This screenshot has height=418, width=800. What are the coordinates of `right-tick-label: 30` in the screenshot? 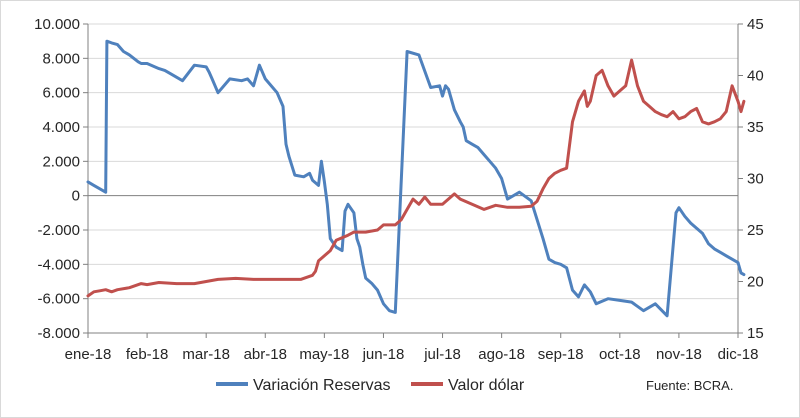 It's located at (755, 179).